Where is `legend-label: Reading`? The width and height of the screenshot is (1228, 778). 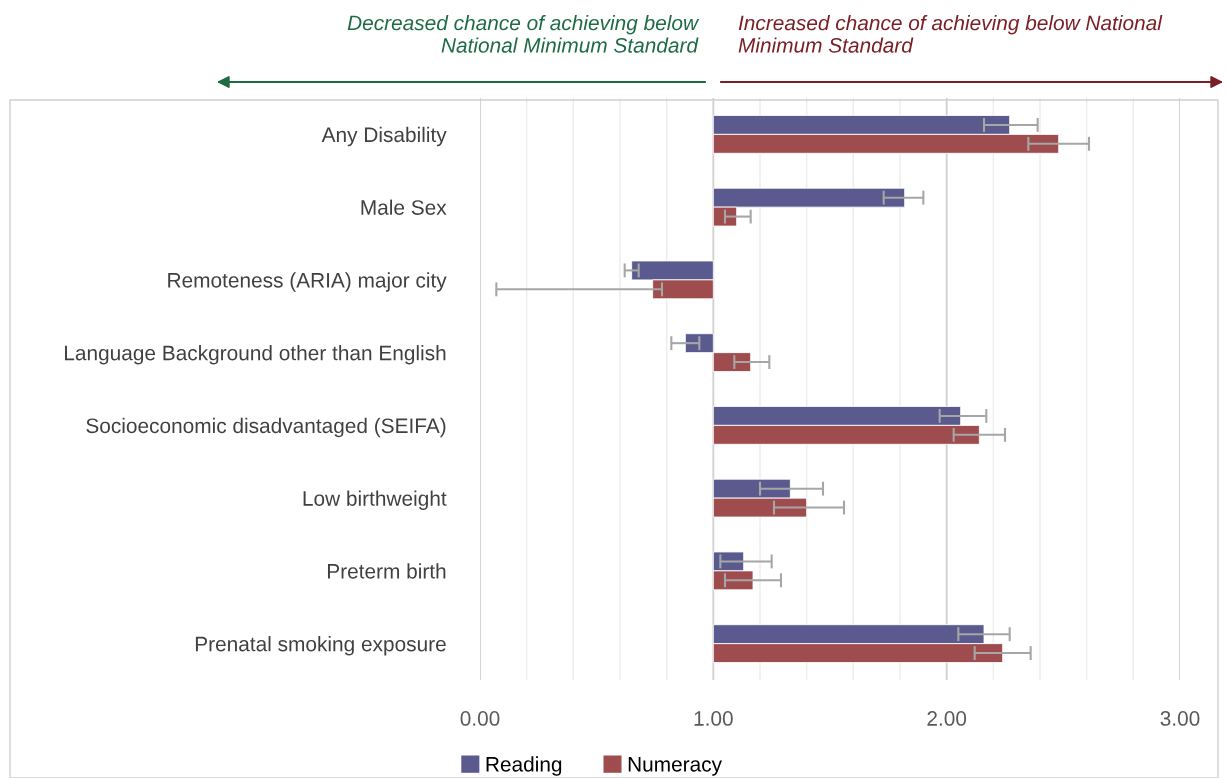 legend-label: Reading is located at coordinates (524, 766).